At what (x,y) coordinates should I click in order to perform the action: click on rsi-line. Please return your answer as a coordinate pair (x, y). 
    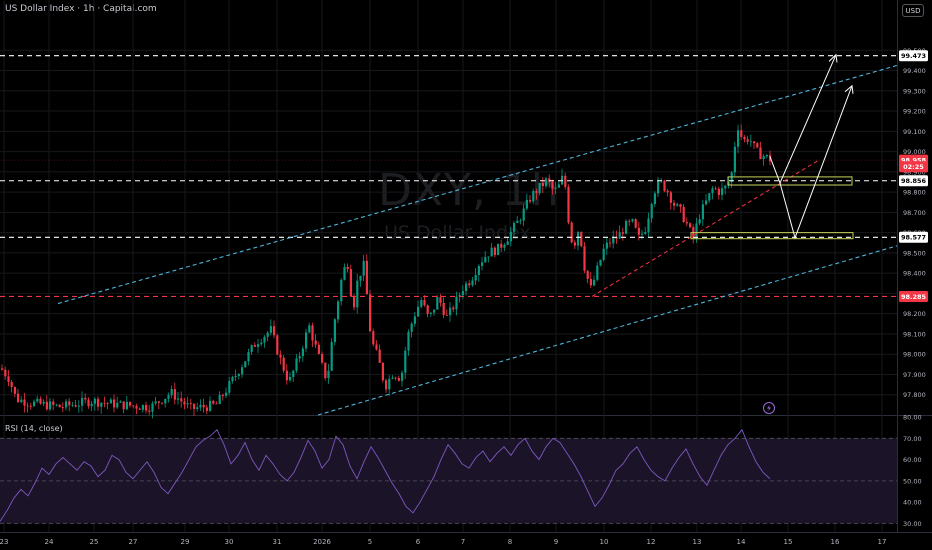
    Looking at the image, I should click on (385, 475).